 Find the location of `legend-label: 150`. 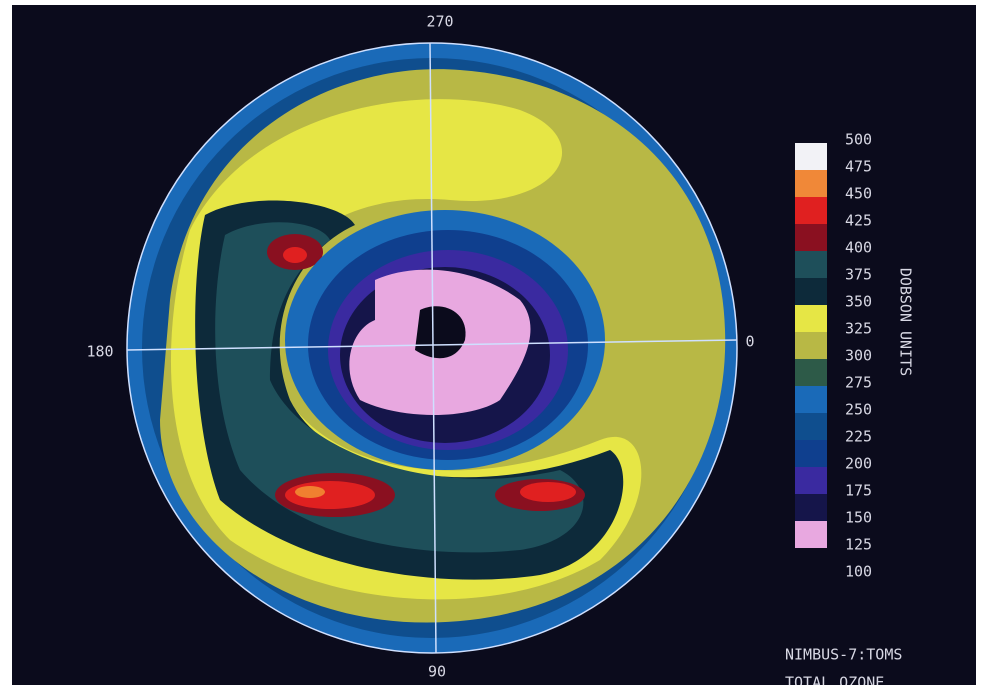

legend-label: 150 is located at coordinates (858, 518).